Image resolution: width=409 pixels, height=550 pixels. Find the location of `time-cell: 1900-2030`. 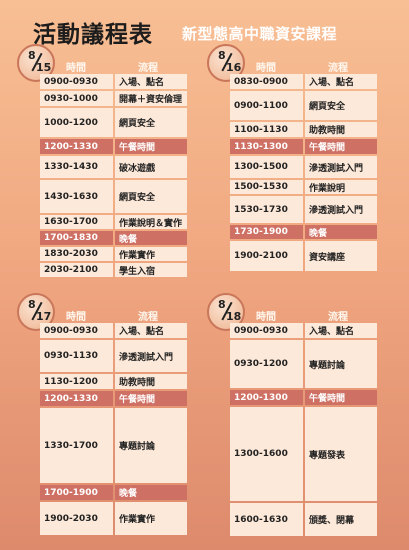

time-cell: 1900-2030 is located at coordinates (76, 518).